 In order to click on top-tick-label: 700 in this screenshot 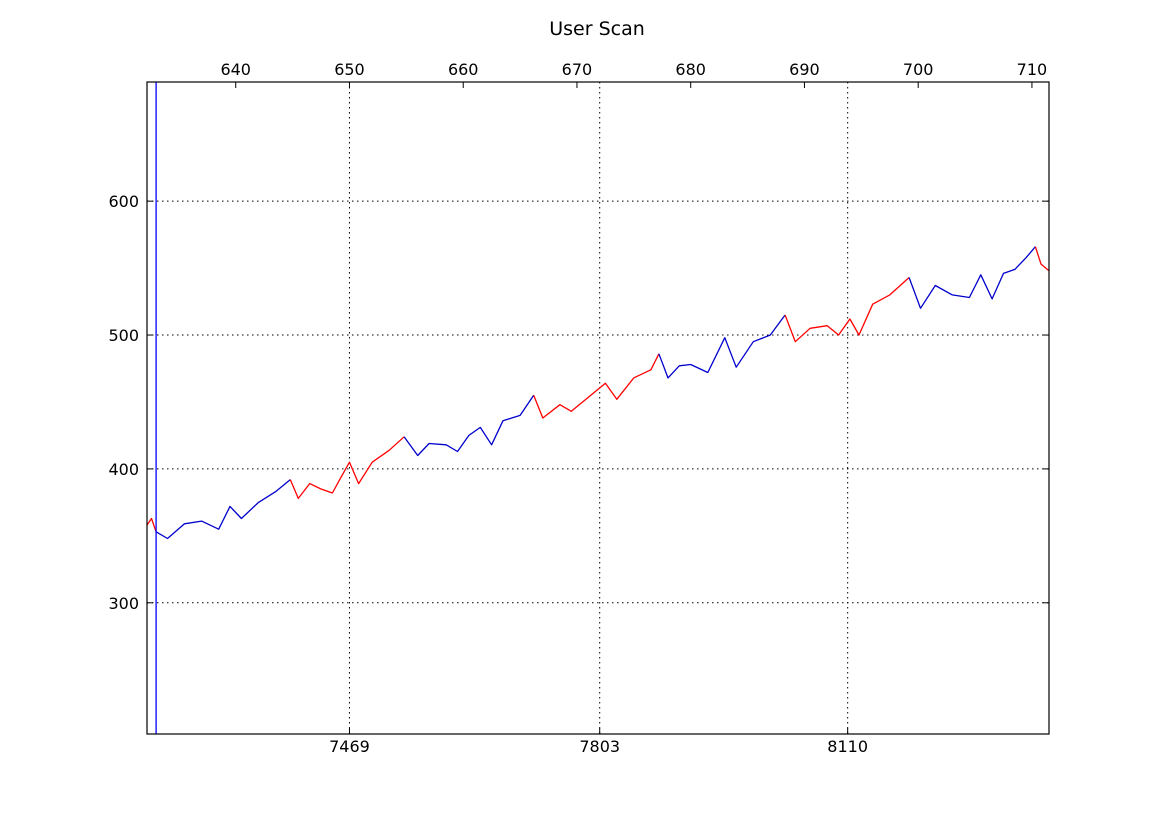, I will do `click(918, 69)`.